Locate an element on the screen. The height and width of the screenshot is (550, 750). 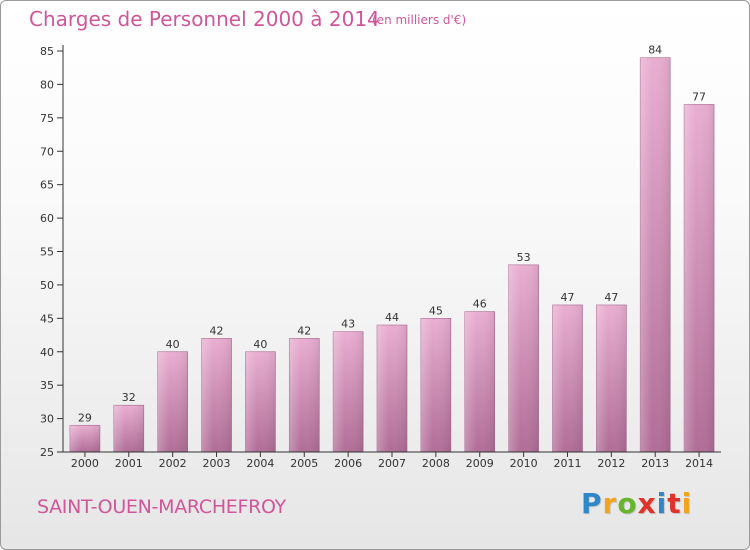
y-tick-label: 55 is located at coordinates (47, 252).